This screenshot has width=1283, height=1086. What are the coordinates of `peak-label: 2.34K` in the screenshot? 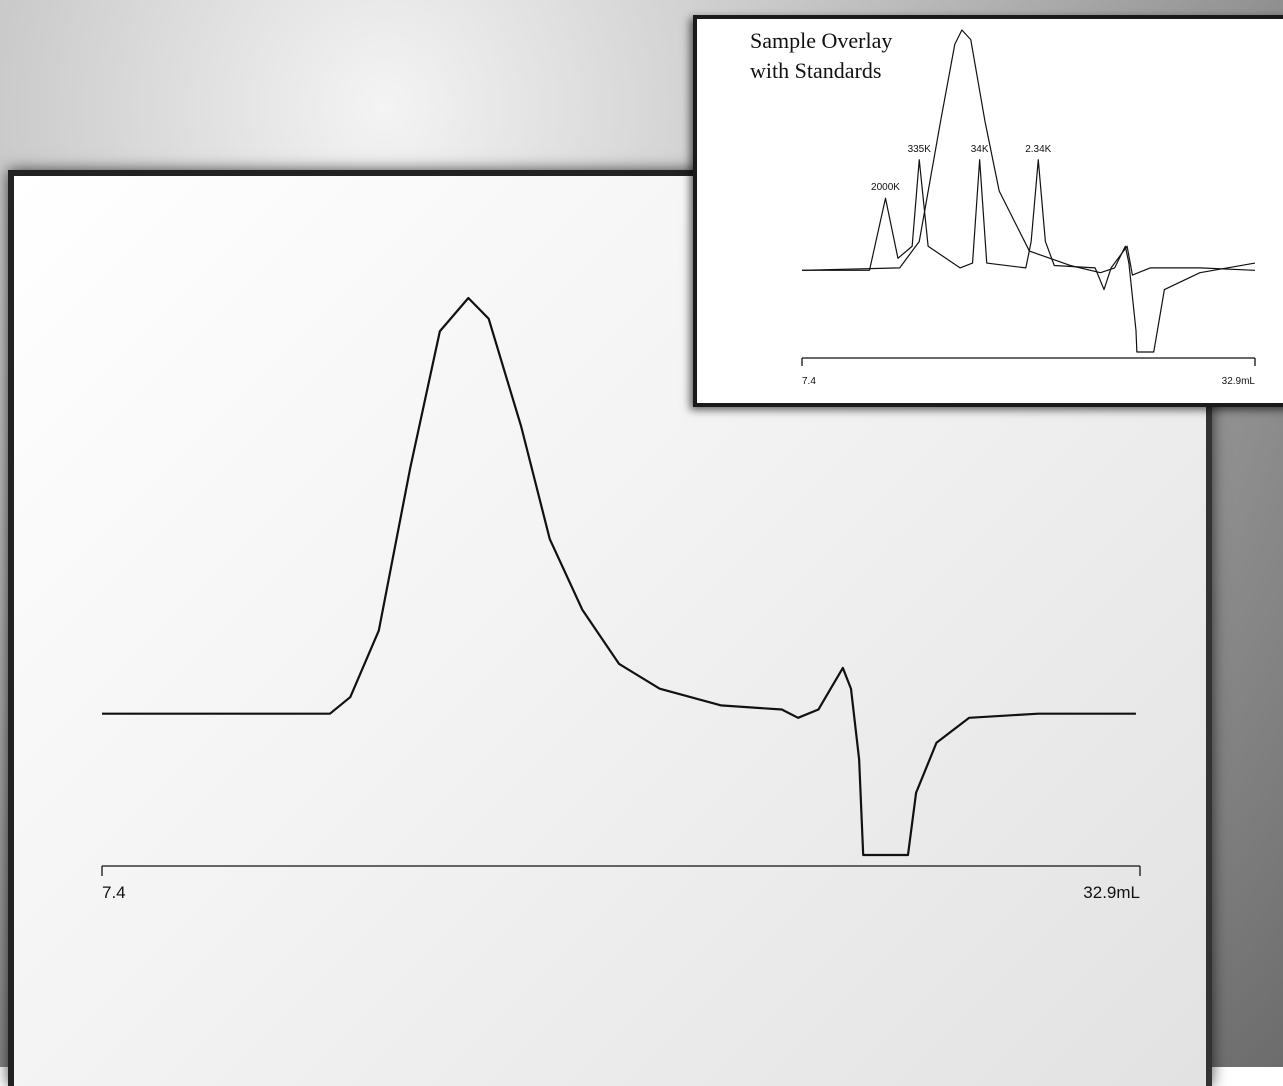 It's located at (1038, 149).